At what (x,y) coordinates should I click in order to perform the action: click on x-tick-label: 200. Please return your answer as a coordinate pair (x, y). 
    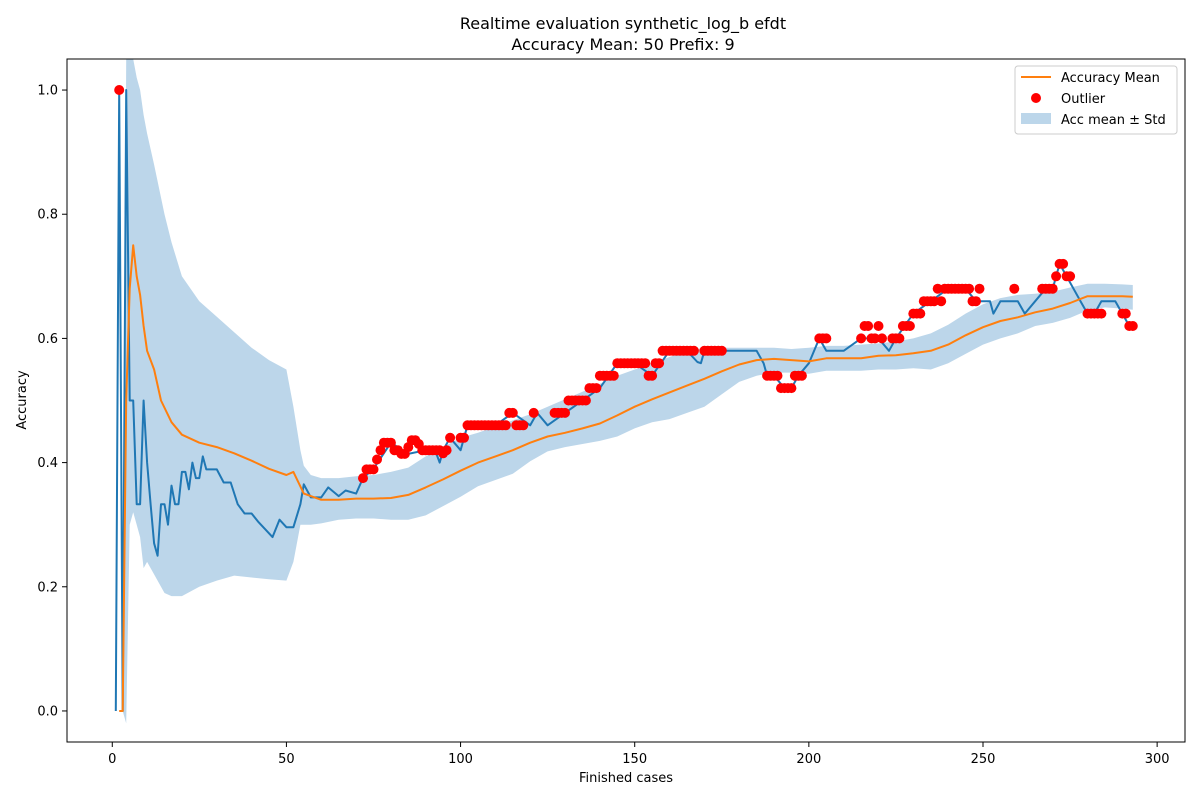
    Looking at the image, I should click on (808, 759).